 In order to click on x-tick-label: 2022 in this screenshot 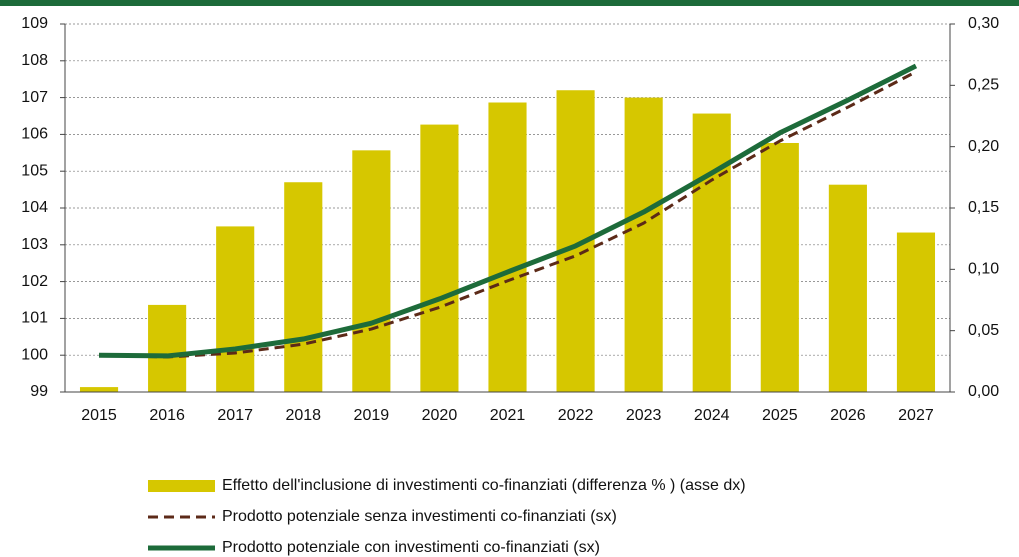, I will do `click(576, 415)`.